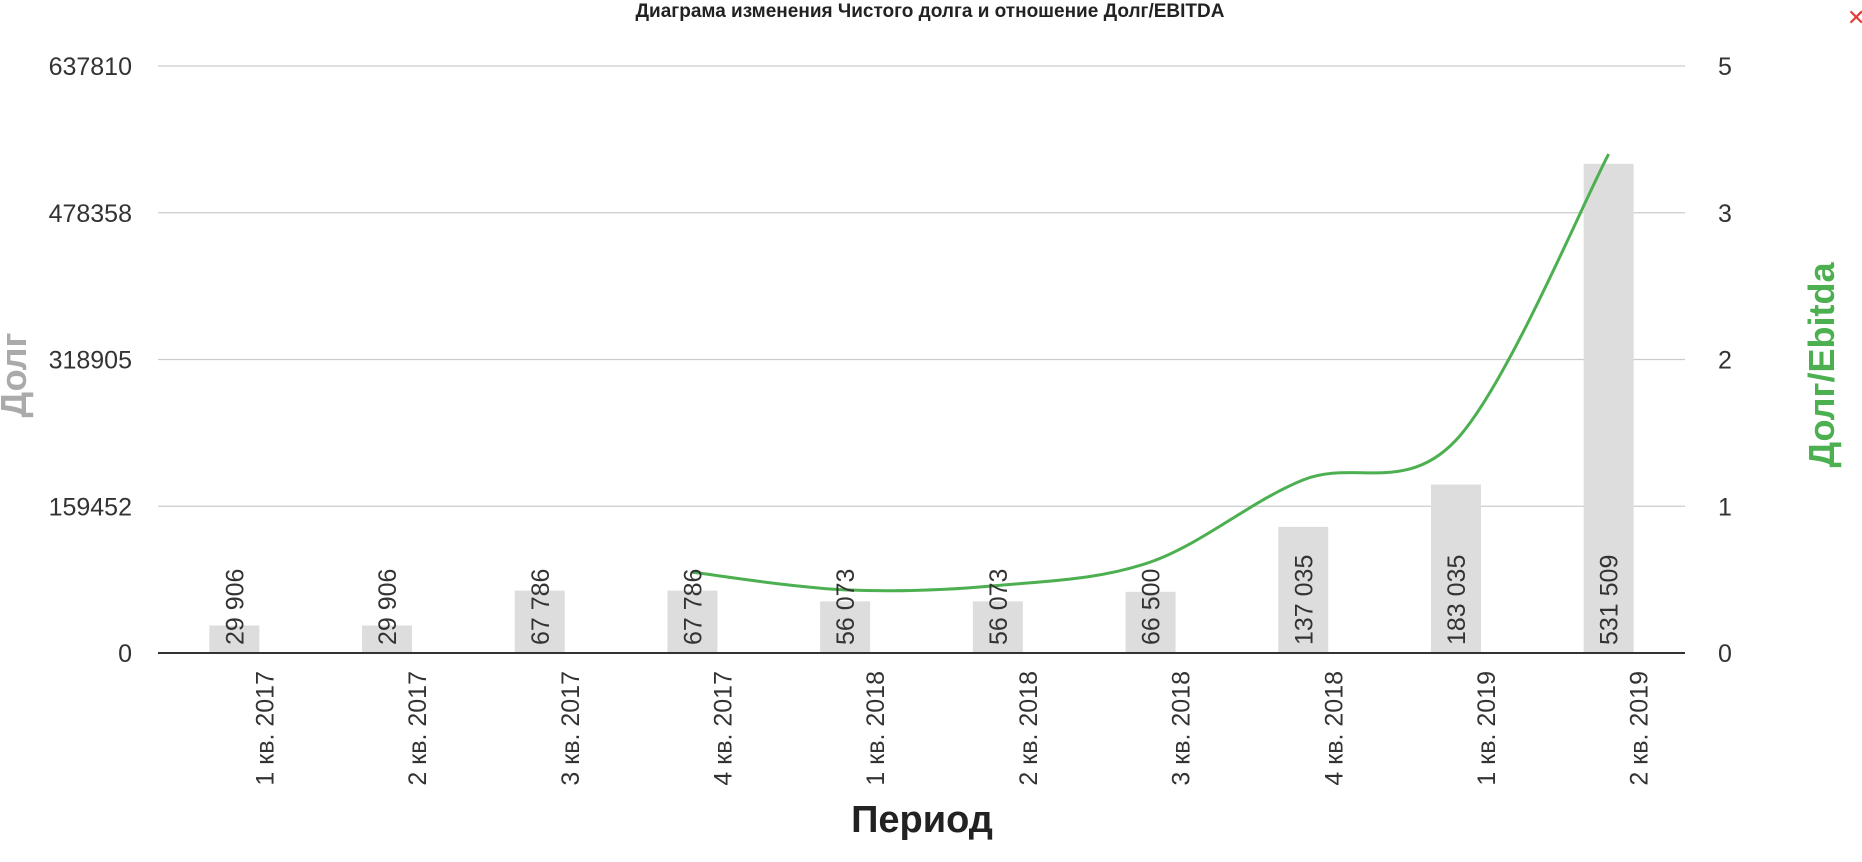  I want to click on y-tick-label: 478358, so click(90, 214).